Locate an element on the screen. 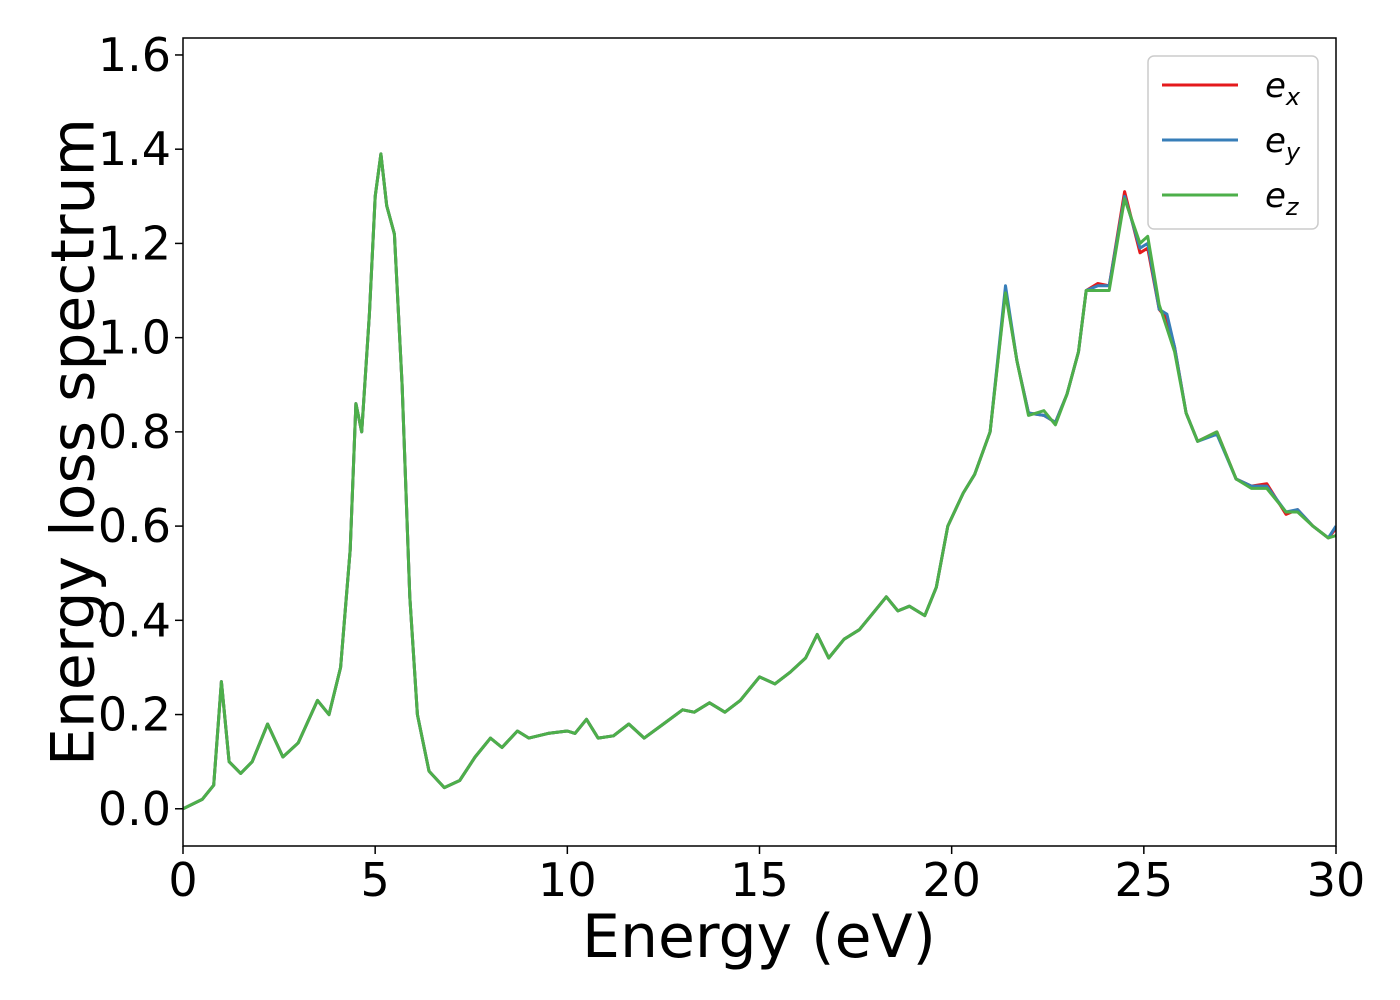  legend-label-sub: z is located at coordinates (1292, 207).